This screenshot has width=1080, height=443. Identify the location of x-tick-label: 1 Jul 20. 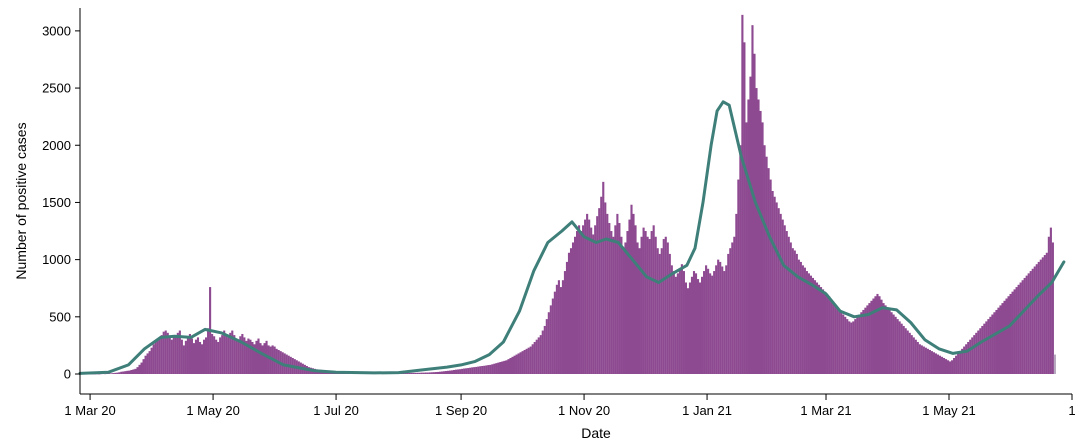
(336, 410).